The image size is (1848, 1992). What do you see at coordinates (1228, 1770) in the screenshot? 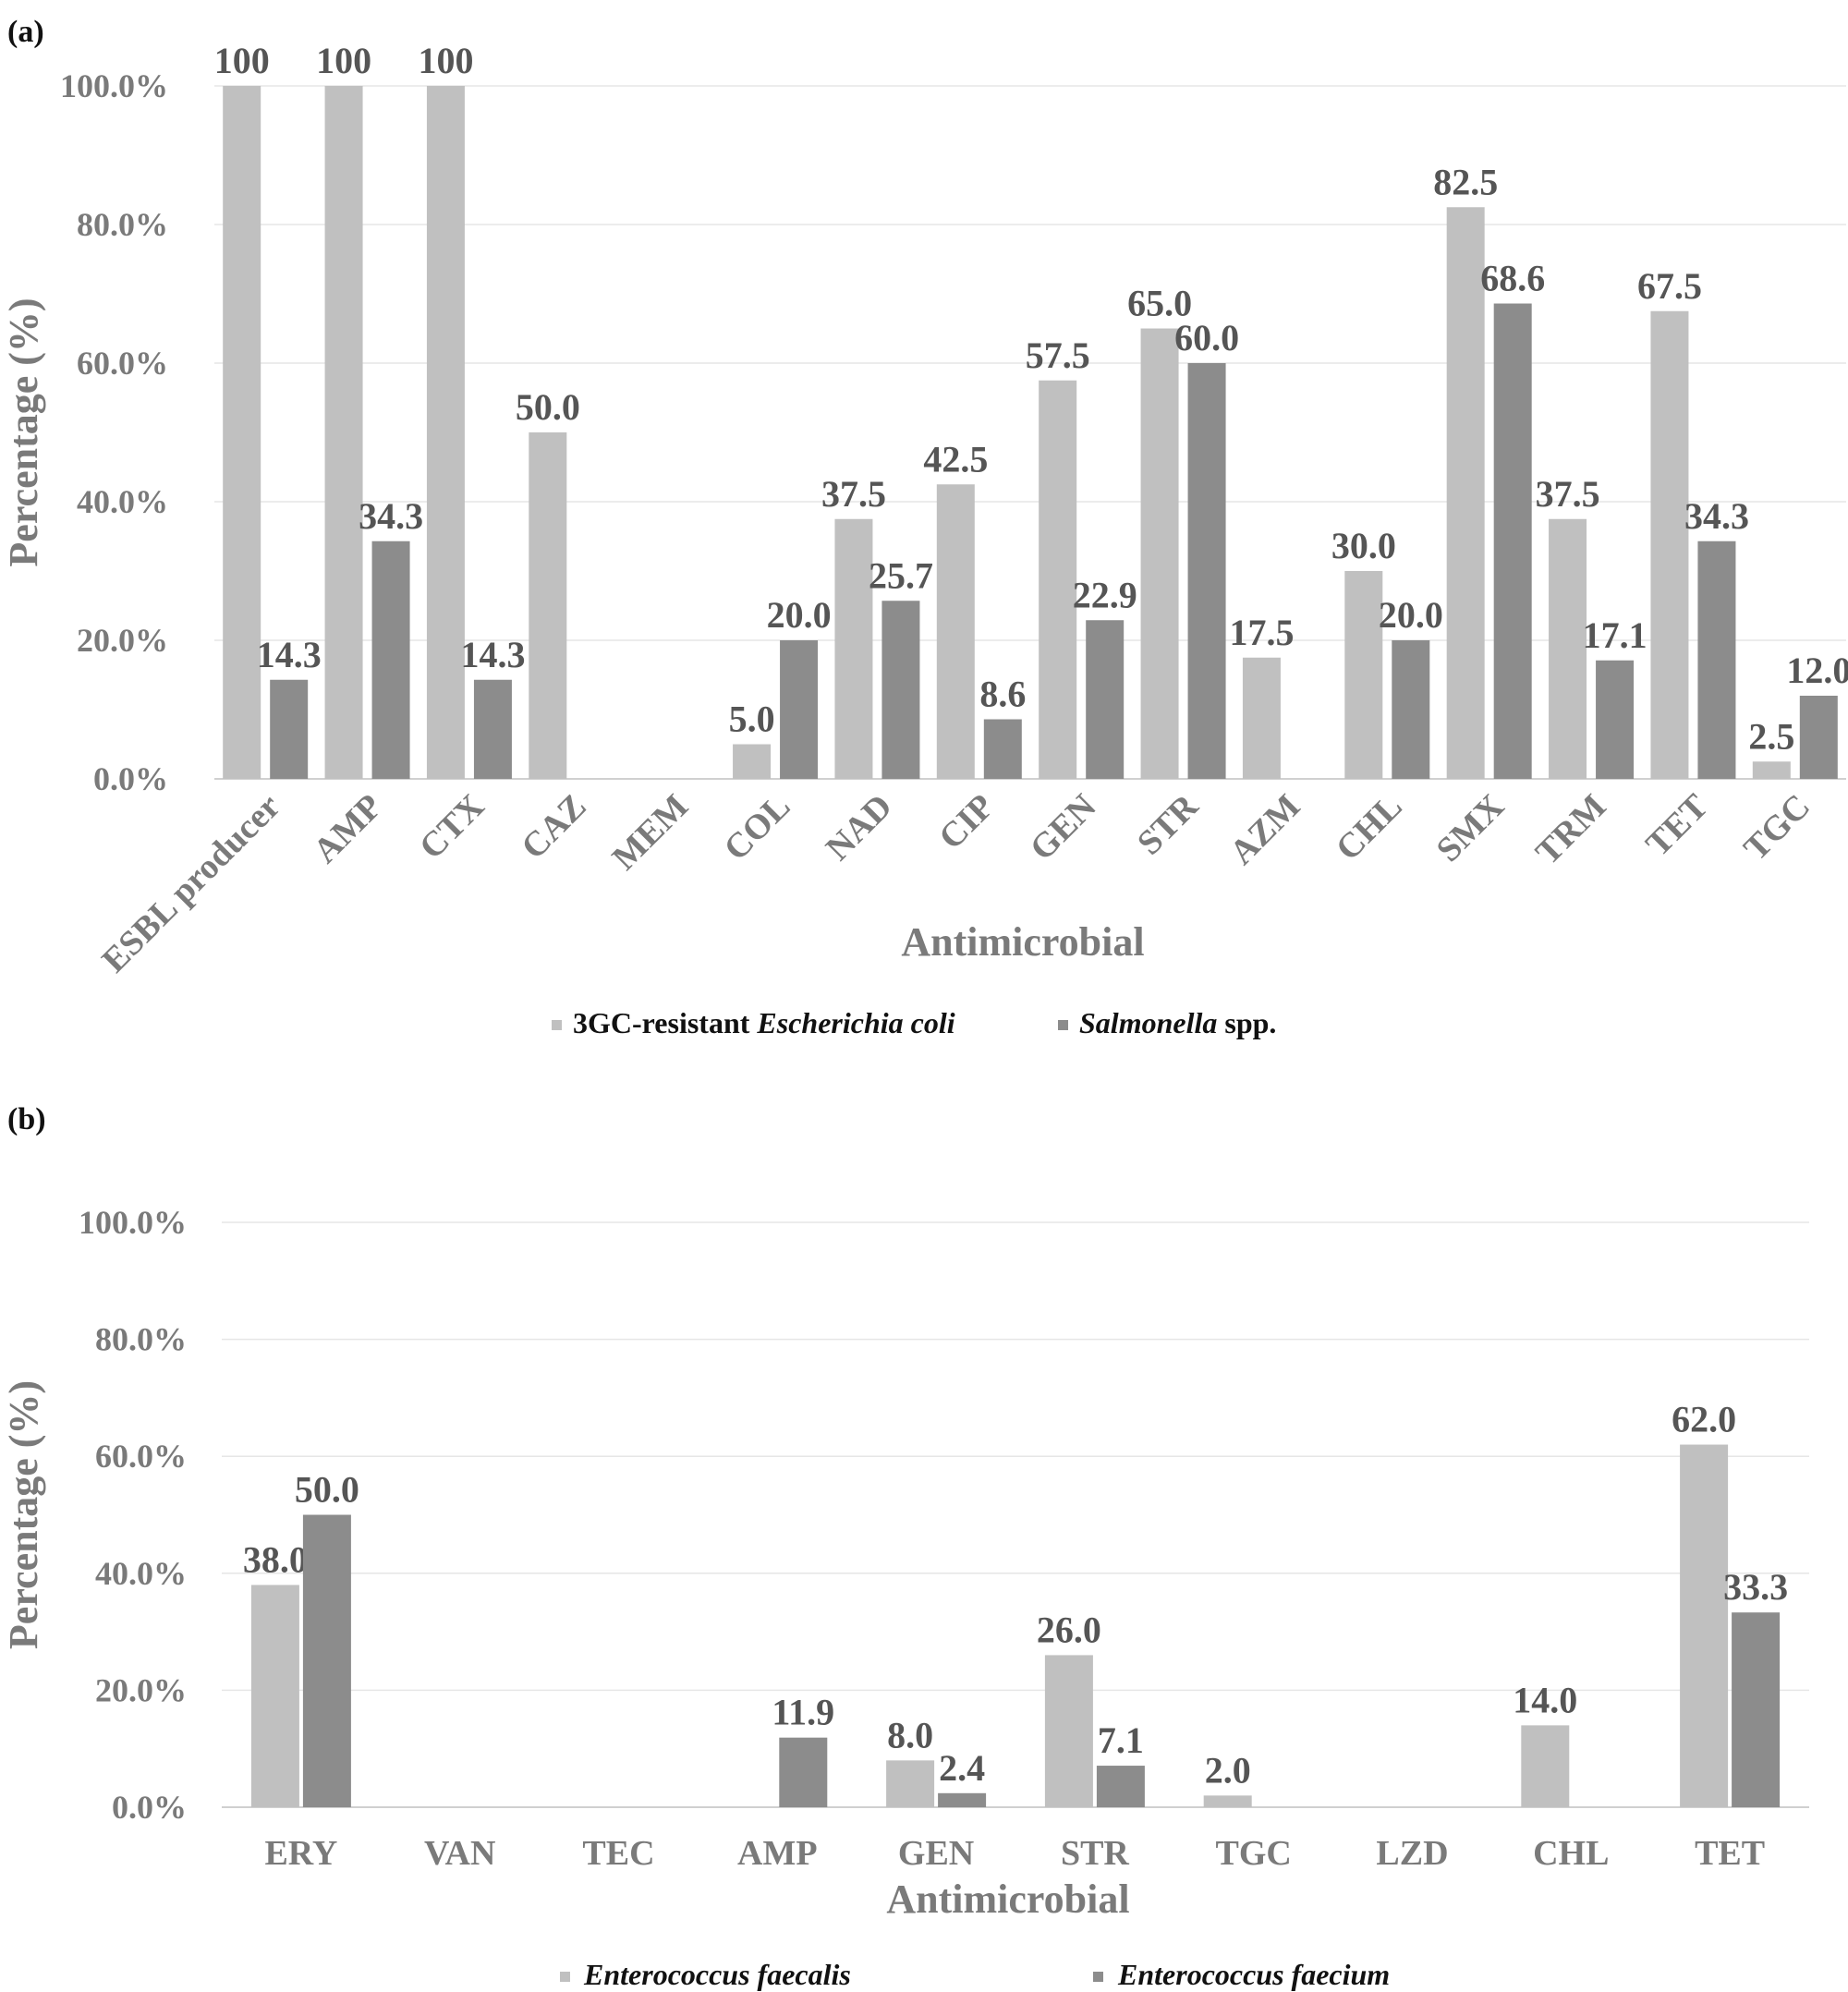
I see `data-label: 2.0` at bounding box center [1228, 1770].